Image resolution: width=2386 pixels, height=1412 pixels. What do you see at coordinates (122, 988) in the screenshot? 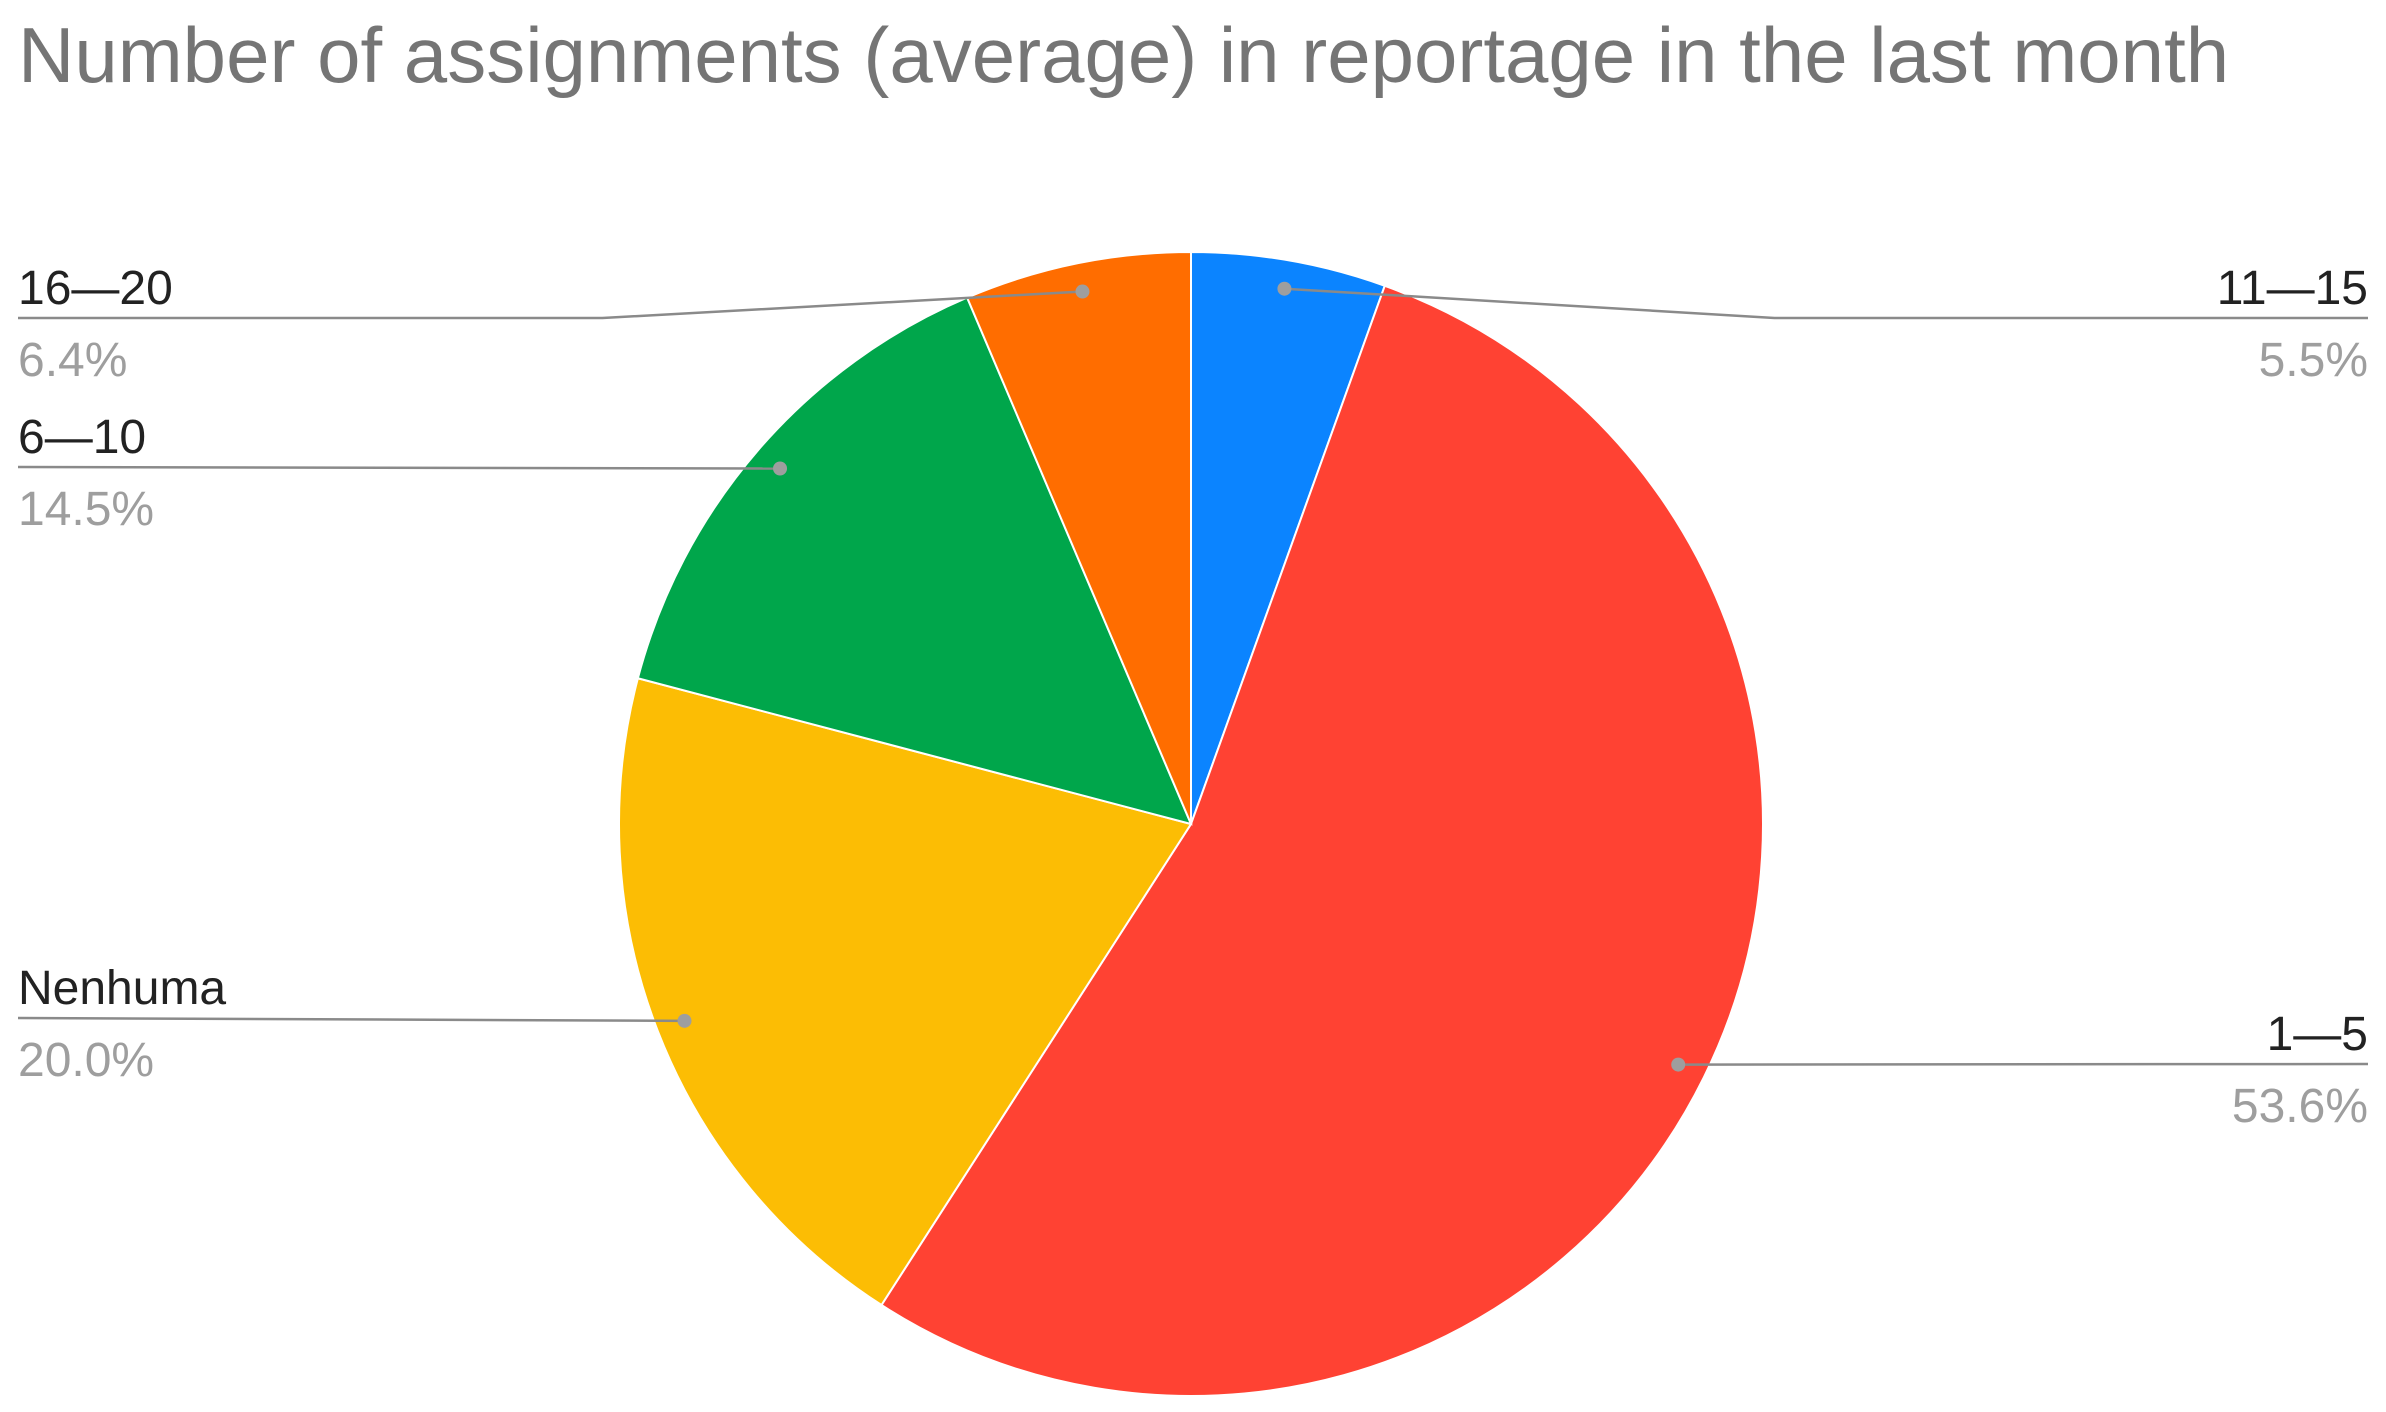
I see `slice-label: Nenhuma` at bounding box center [122, 988].